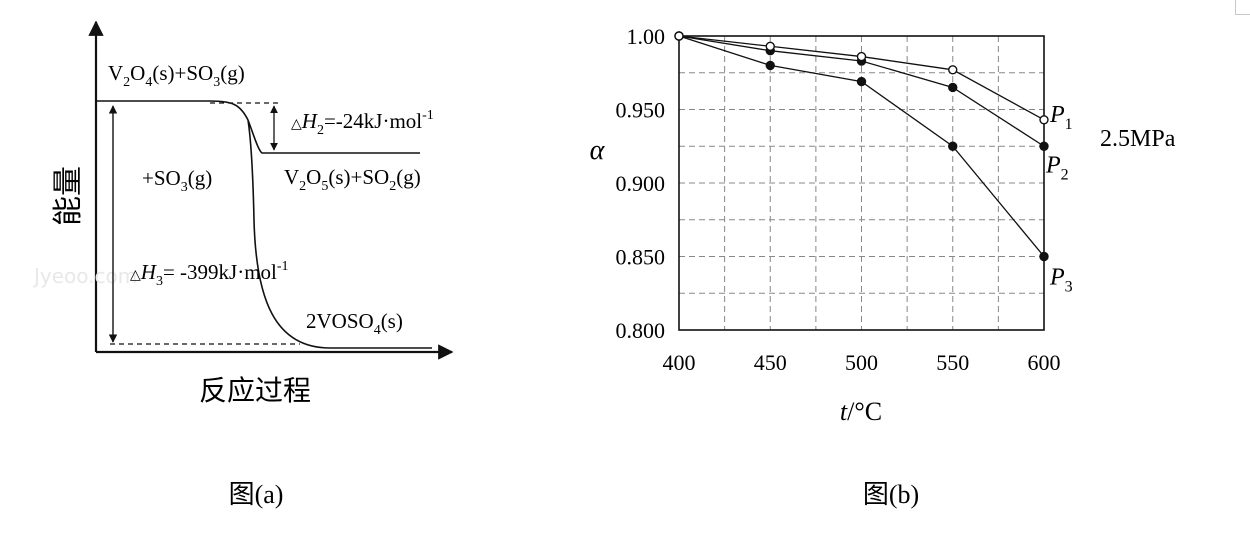 This screenshot has height=533, width=1250. Describe the element at coordinates (641, 330) in the screenshot. I see `y-tick-label: 0.800` at that location.